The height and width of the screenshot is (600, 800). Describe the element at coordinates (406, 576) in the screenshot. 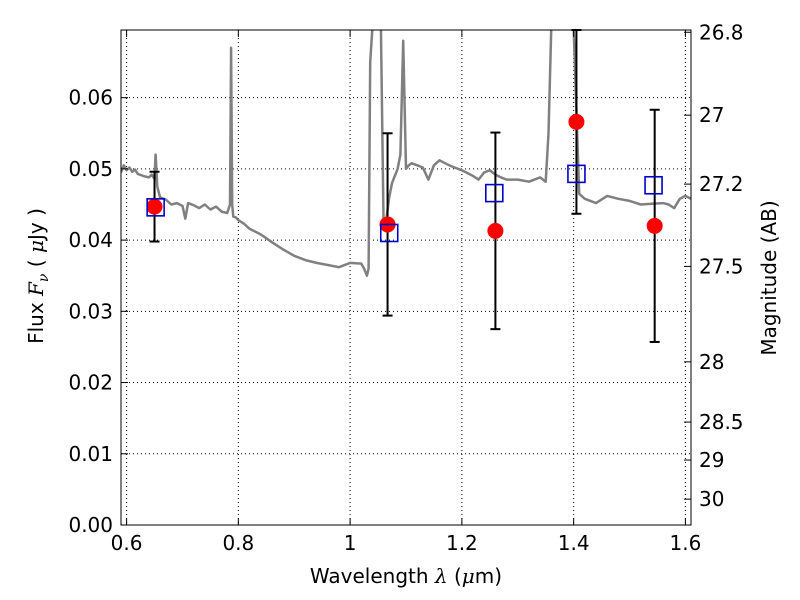

I see `x-axis-title: Wavelength λ (μm)` at that location.